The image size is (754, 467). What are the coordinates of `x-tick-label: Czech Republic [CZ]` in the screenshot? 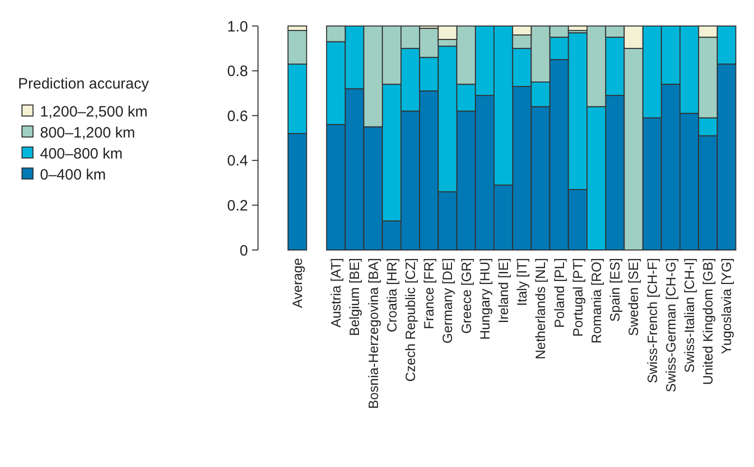 It's located at (410, 320).